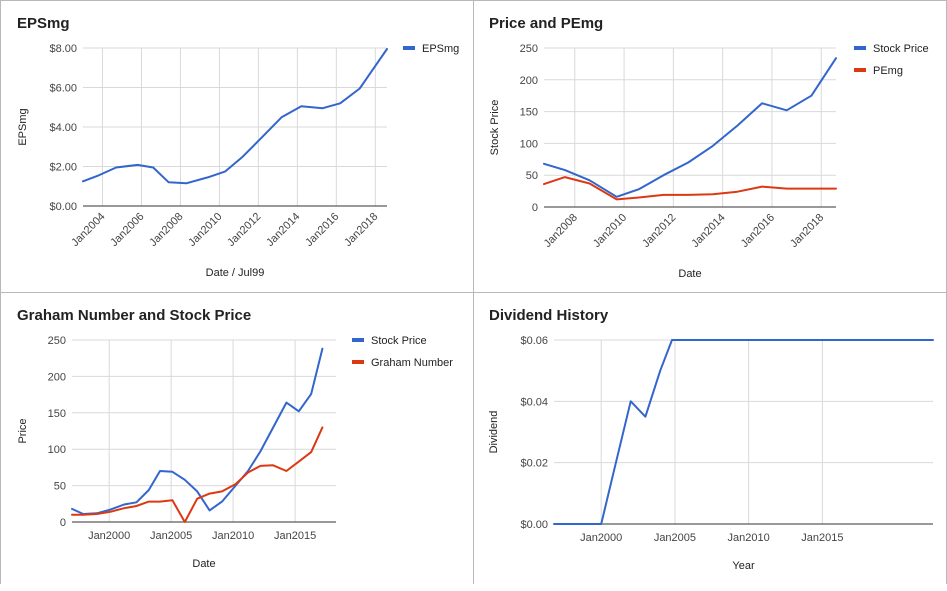 Image resolution: width=947 pixels, height=591 pixels. Describe the element at coordinates (549, 315) in the screenshot. I see `chart-title: Dividend History` at that location.